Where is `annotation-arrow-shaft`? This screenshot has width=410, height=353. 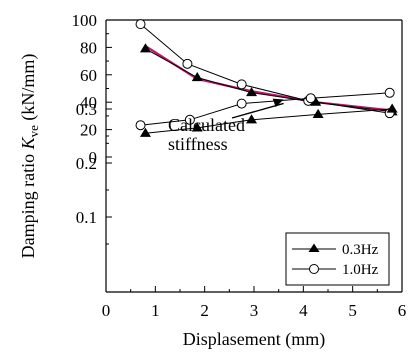
annotation-arrow-shaft is located at coordinates (257, 110).